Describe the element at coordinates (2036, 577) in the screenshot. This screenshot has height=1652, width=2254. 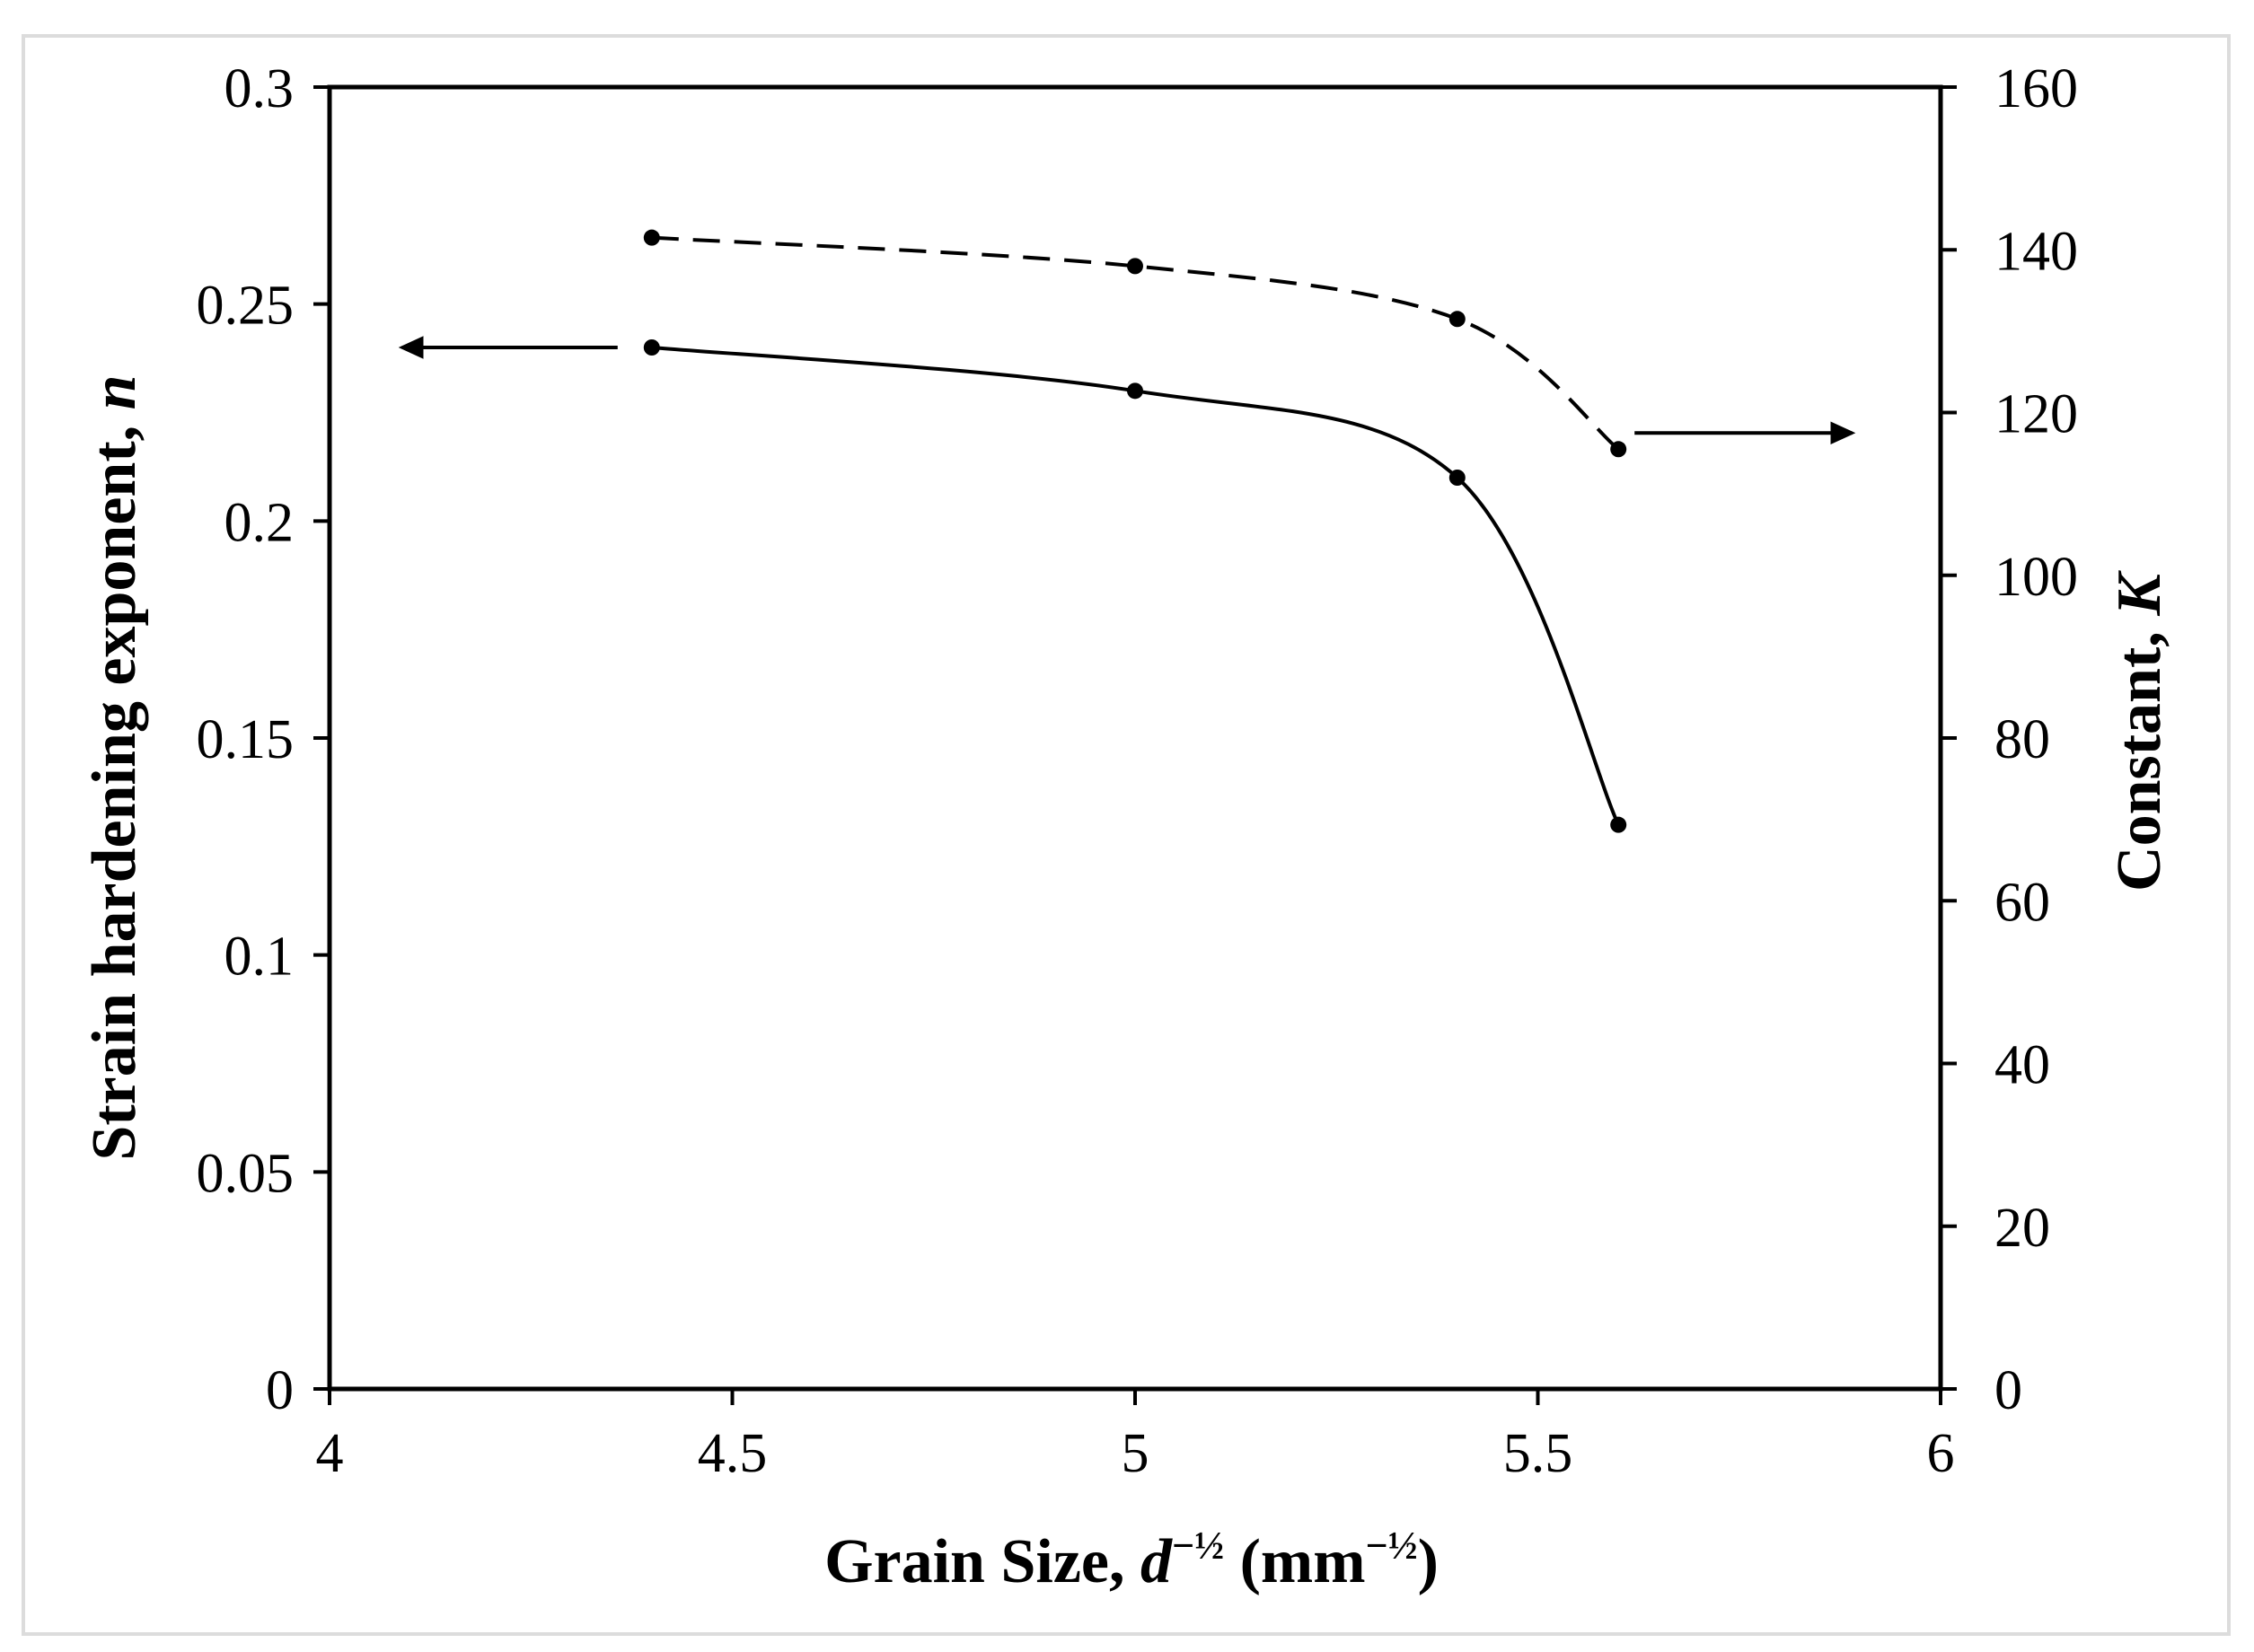
I see `y-right-tick-label: 100` at that location.